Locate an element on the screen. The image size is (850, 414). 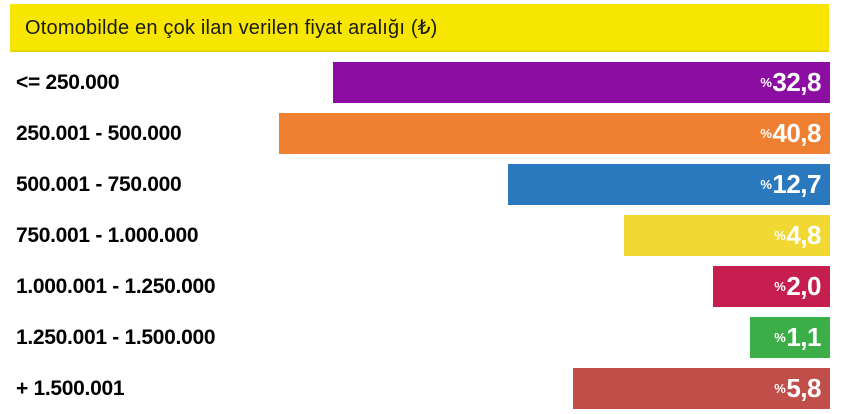
category-label: 1.000.001 - 1.250.000 is located at coordinates (116, 286).